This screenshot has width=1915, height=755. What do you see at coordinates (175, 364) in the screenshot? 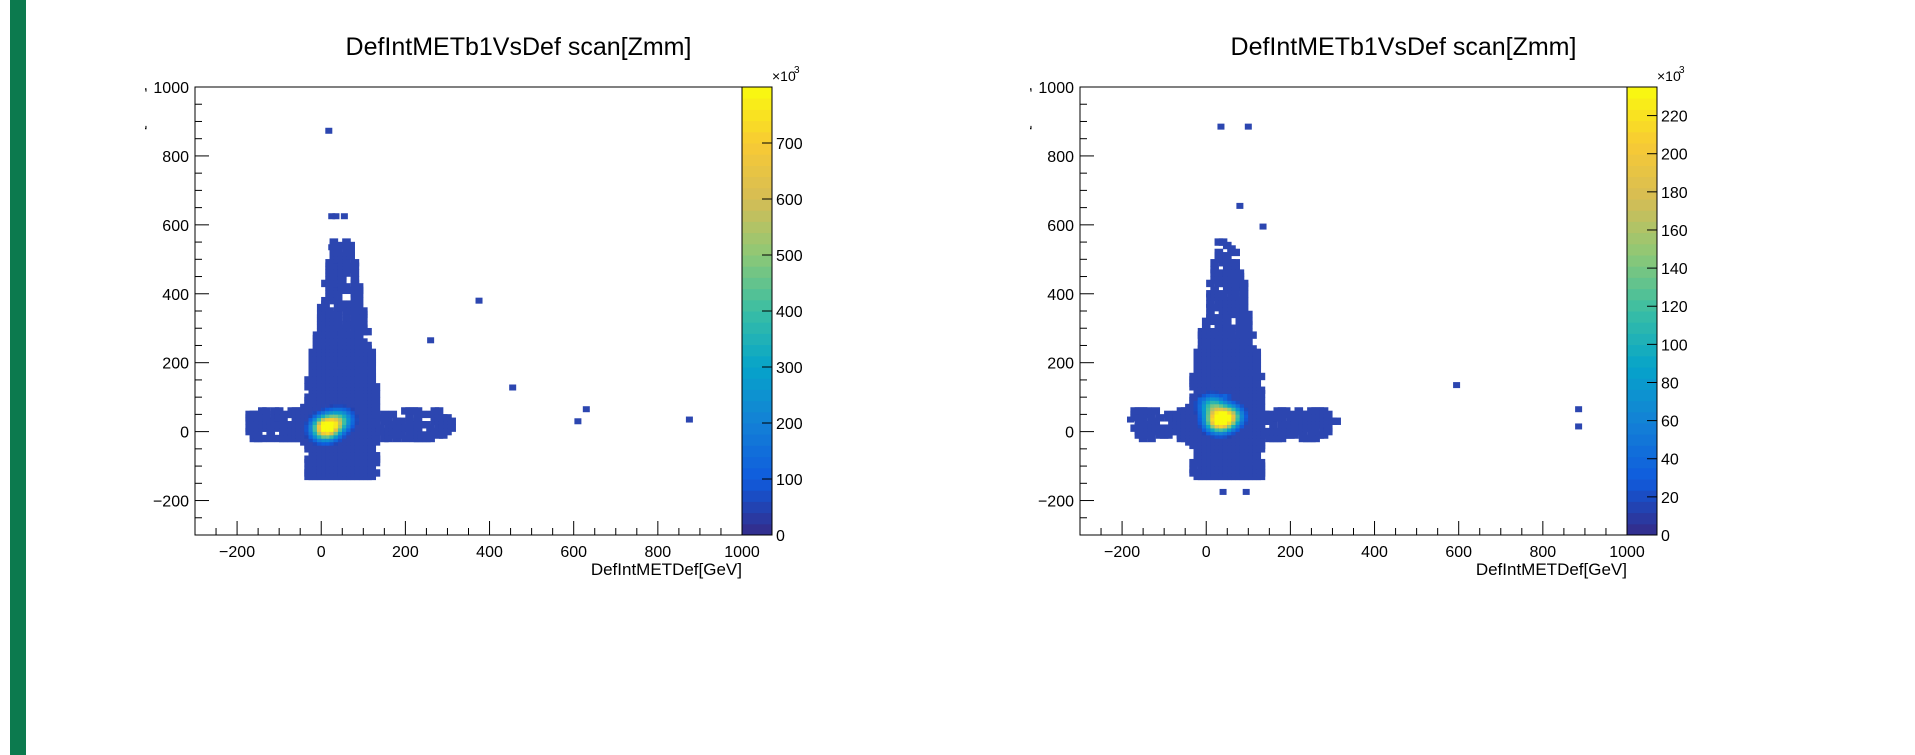
I see `y-tick-label: 200` at bounding box center [175, 364].